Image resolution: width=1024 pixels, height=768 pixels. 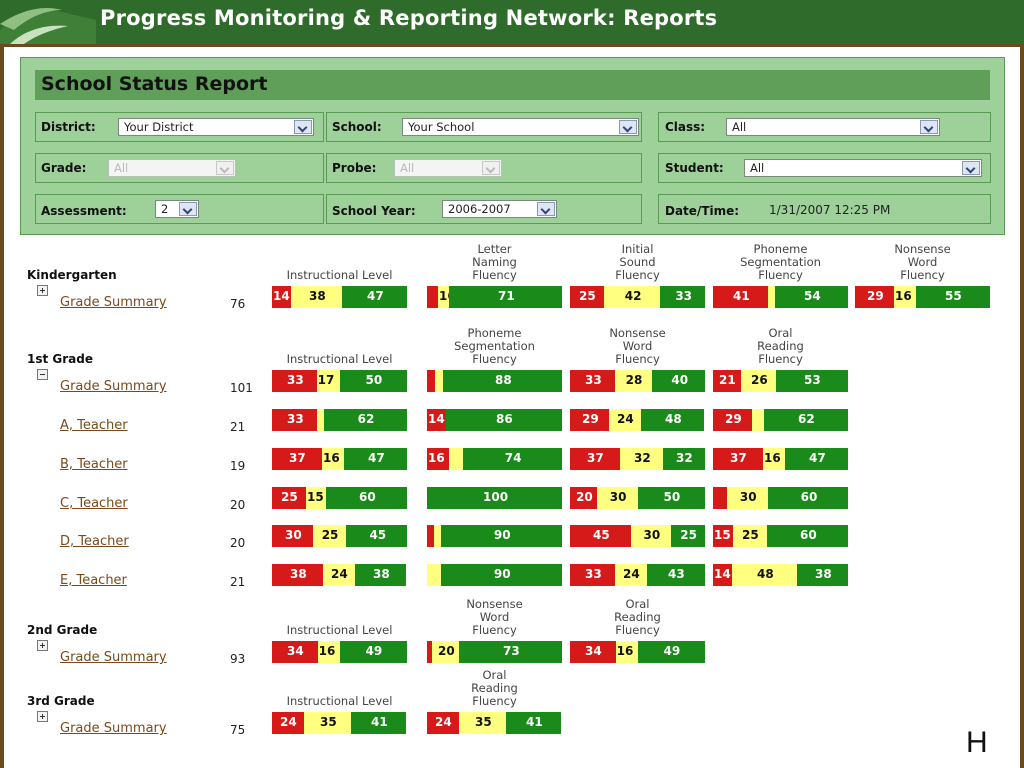 I want to click on segment-value: 24, so click(x=288, y=722).